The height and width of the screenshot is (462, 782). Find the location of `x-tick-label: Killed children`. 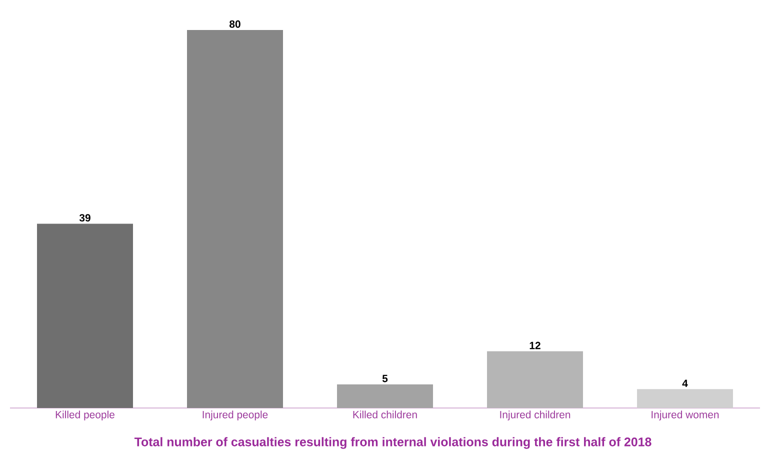

x-tick-label: Killed children is located at coordinates (385, 414).